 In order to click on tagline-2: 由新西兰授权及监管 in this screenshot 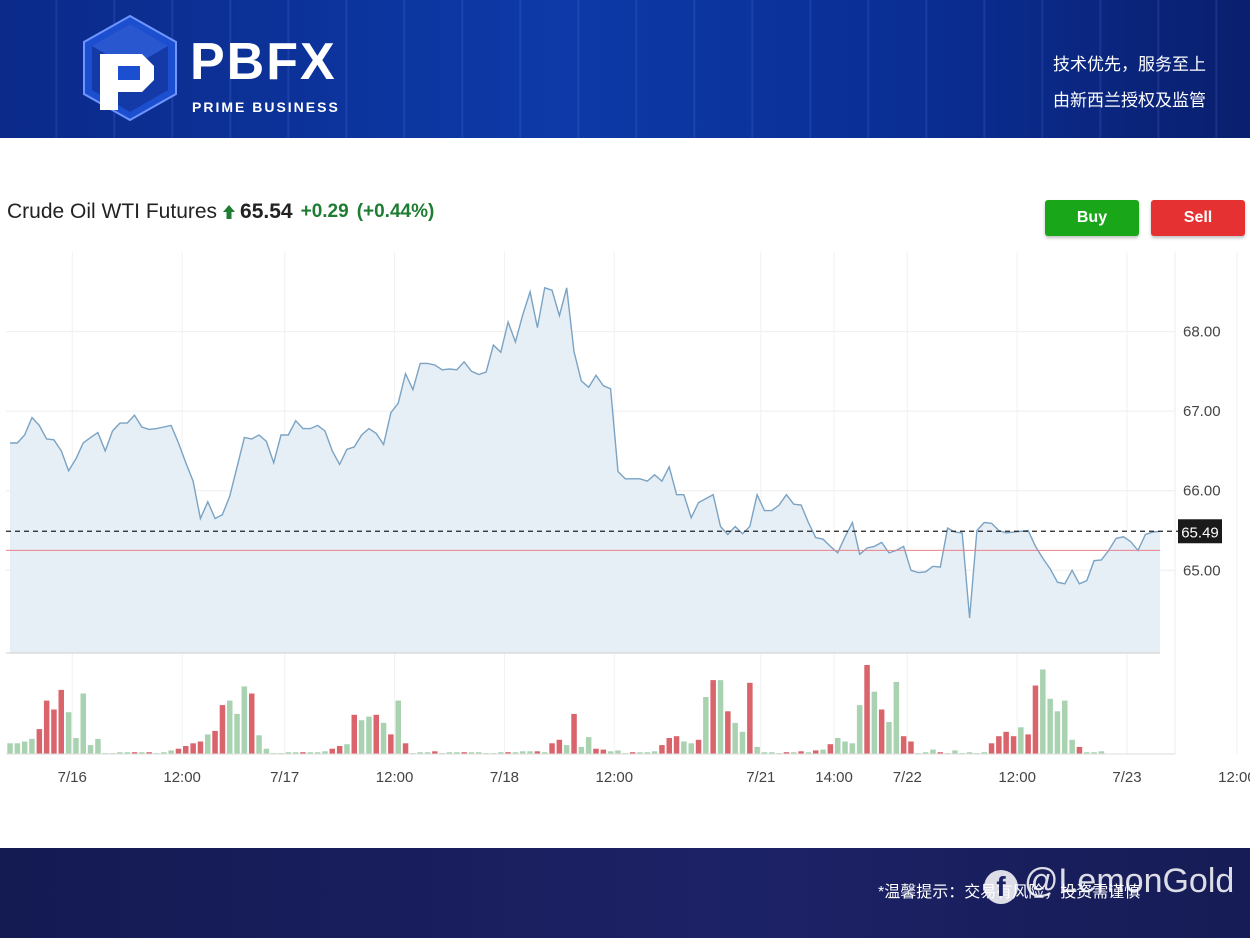, I will do `click(1129, 100)`.